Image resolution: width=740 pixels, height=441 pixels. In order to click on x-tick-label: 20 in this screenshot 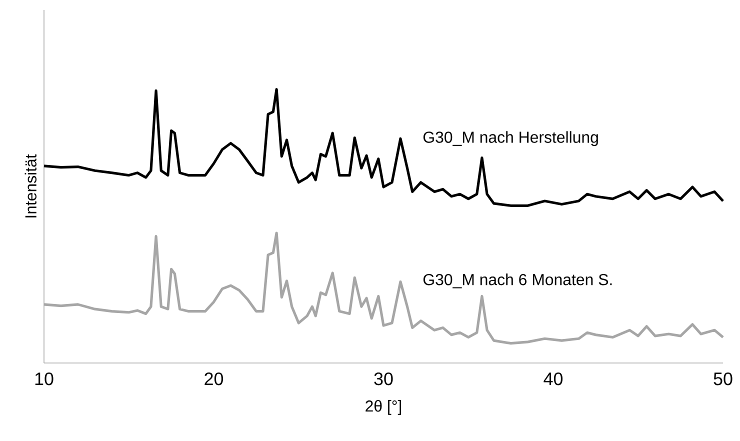, I will do `click(214, 379)`.